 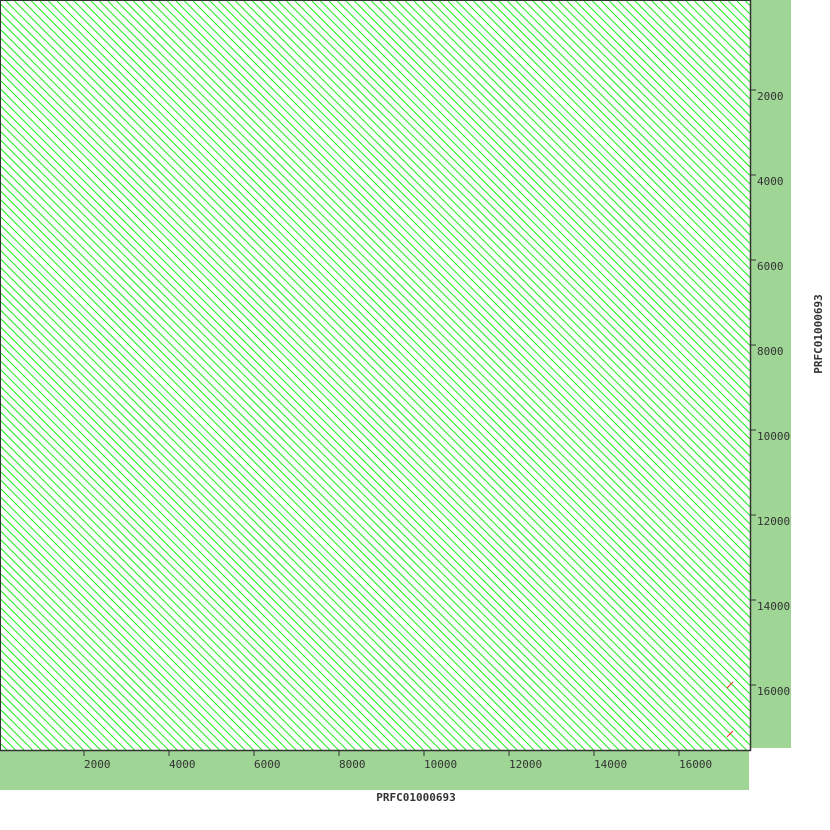 I want to click on y-tick-label: 2000, so click(x=770, y=96).